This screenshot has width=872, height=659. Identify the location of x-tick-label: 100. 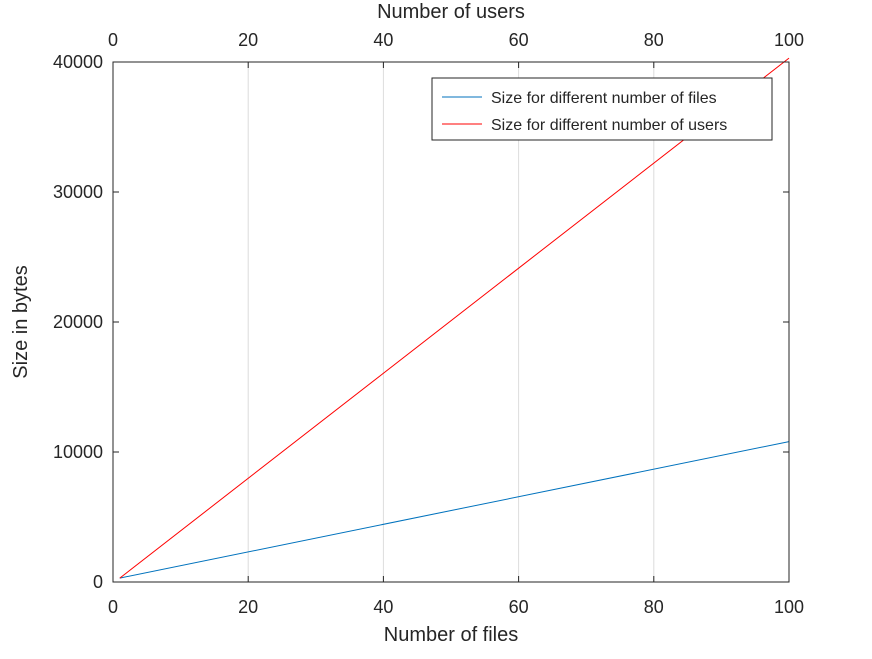
(789, 607).